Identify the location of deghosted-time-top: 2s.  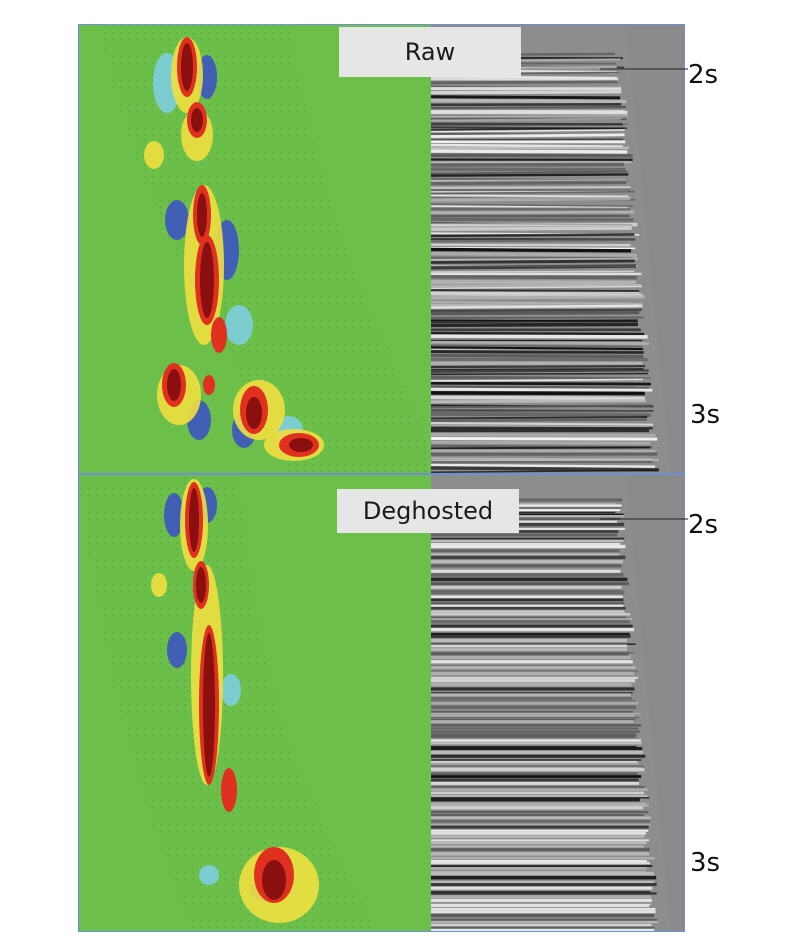
(703, 525).